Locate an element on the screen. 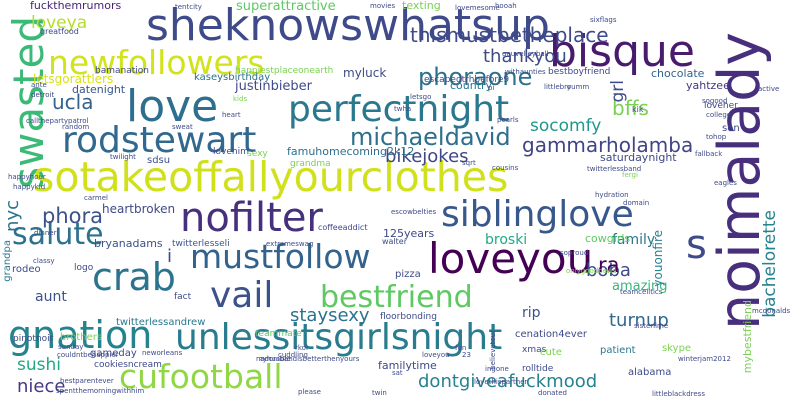 The height and width of the screenshot is (400, 800). word-cenation4ever: cenation4ever is located at coordinates (551, 334).